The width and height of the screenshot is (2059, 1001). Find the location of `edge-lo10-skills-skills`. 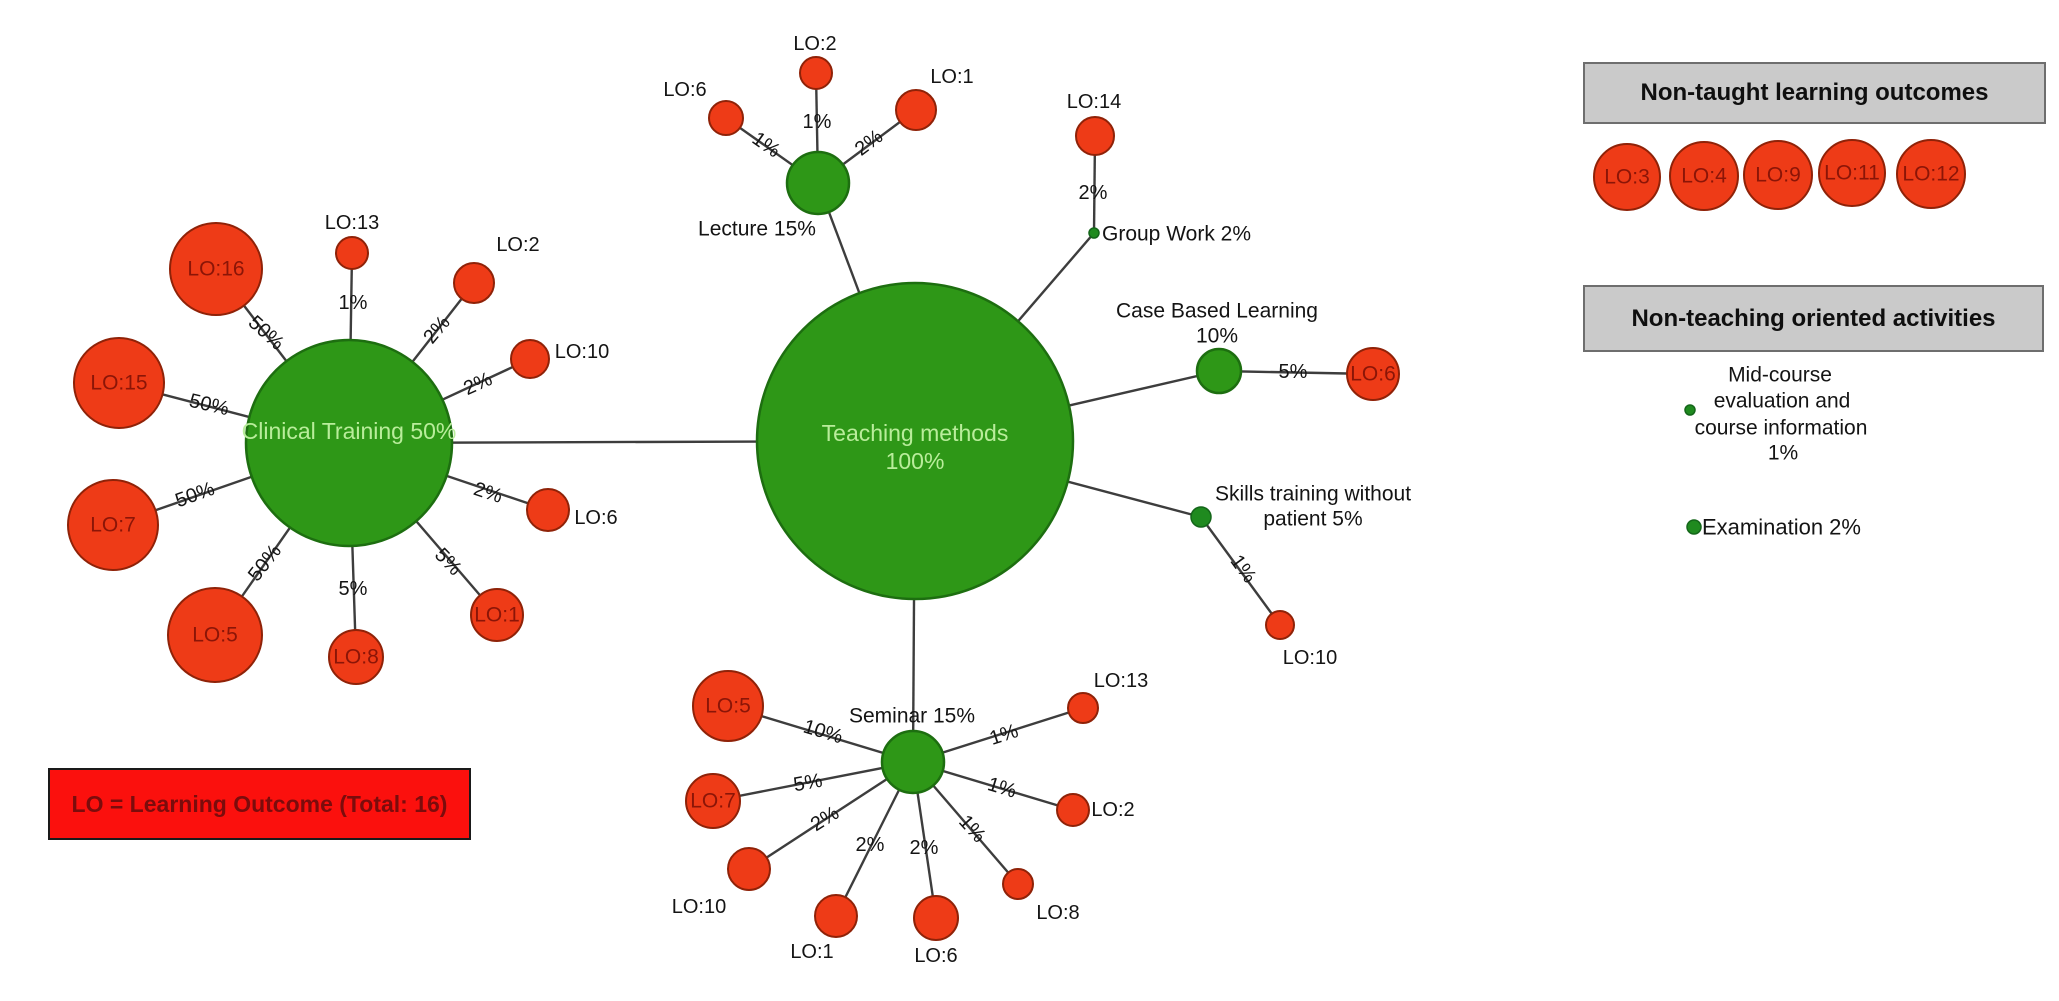

edge-lo10-skills-skills is located at coordinates (1240, 571).